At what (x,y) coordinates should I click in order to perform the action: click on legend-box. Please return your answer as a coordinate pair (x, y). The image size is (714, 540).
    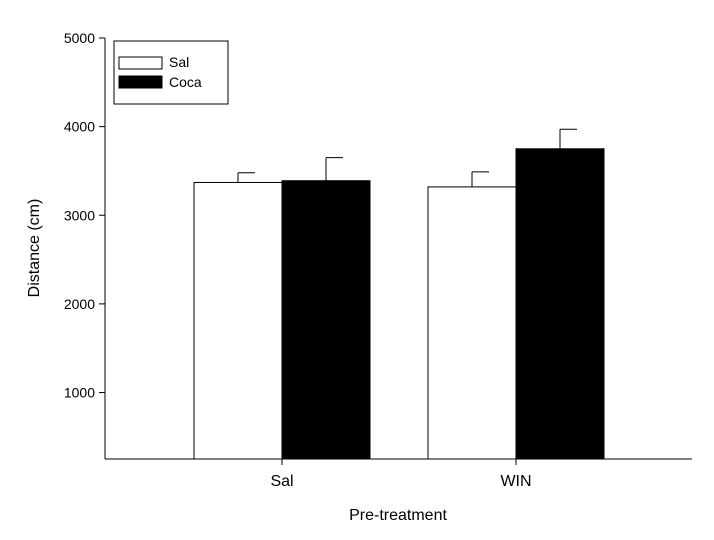
    Looking at the image, I should click on (171, 72).